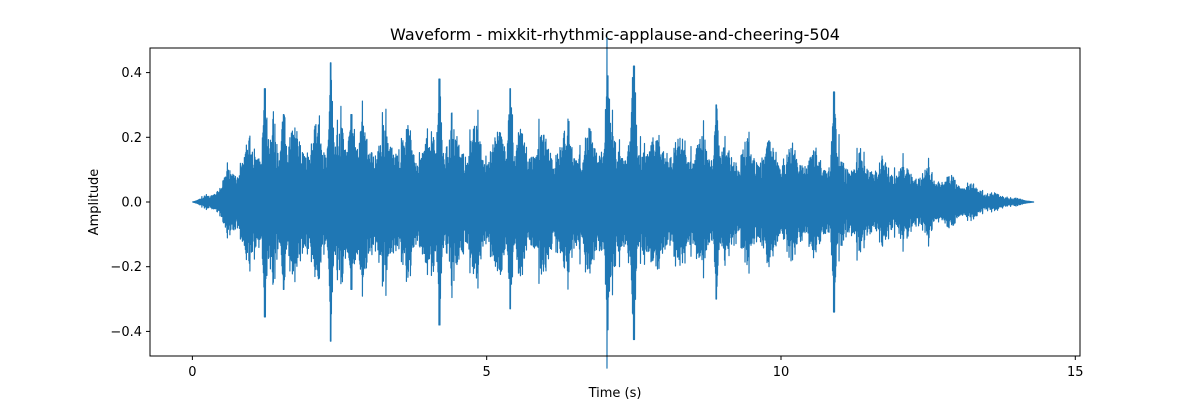  I want to click on x-tick-label: 10, so click(781, 372).